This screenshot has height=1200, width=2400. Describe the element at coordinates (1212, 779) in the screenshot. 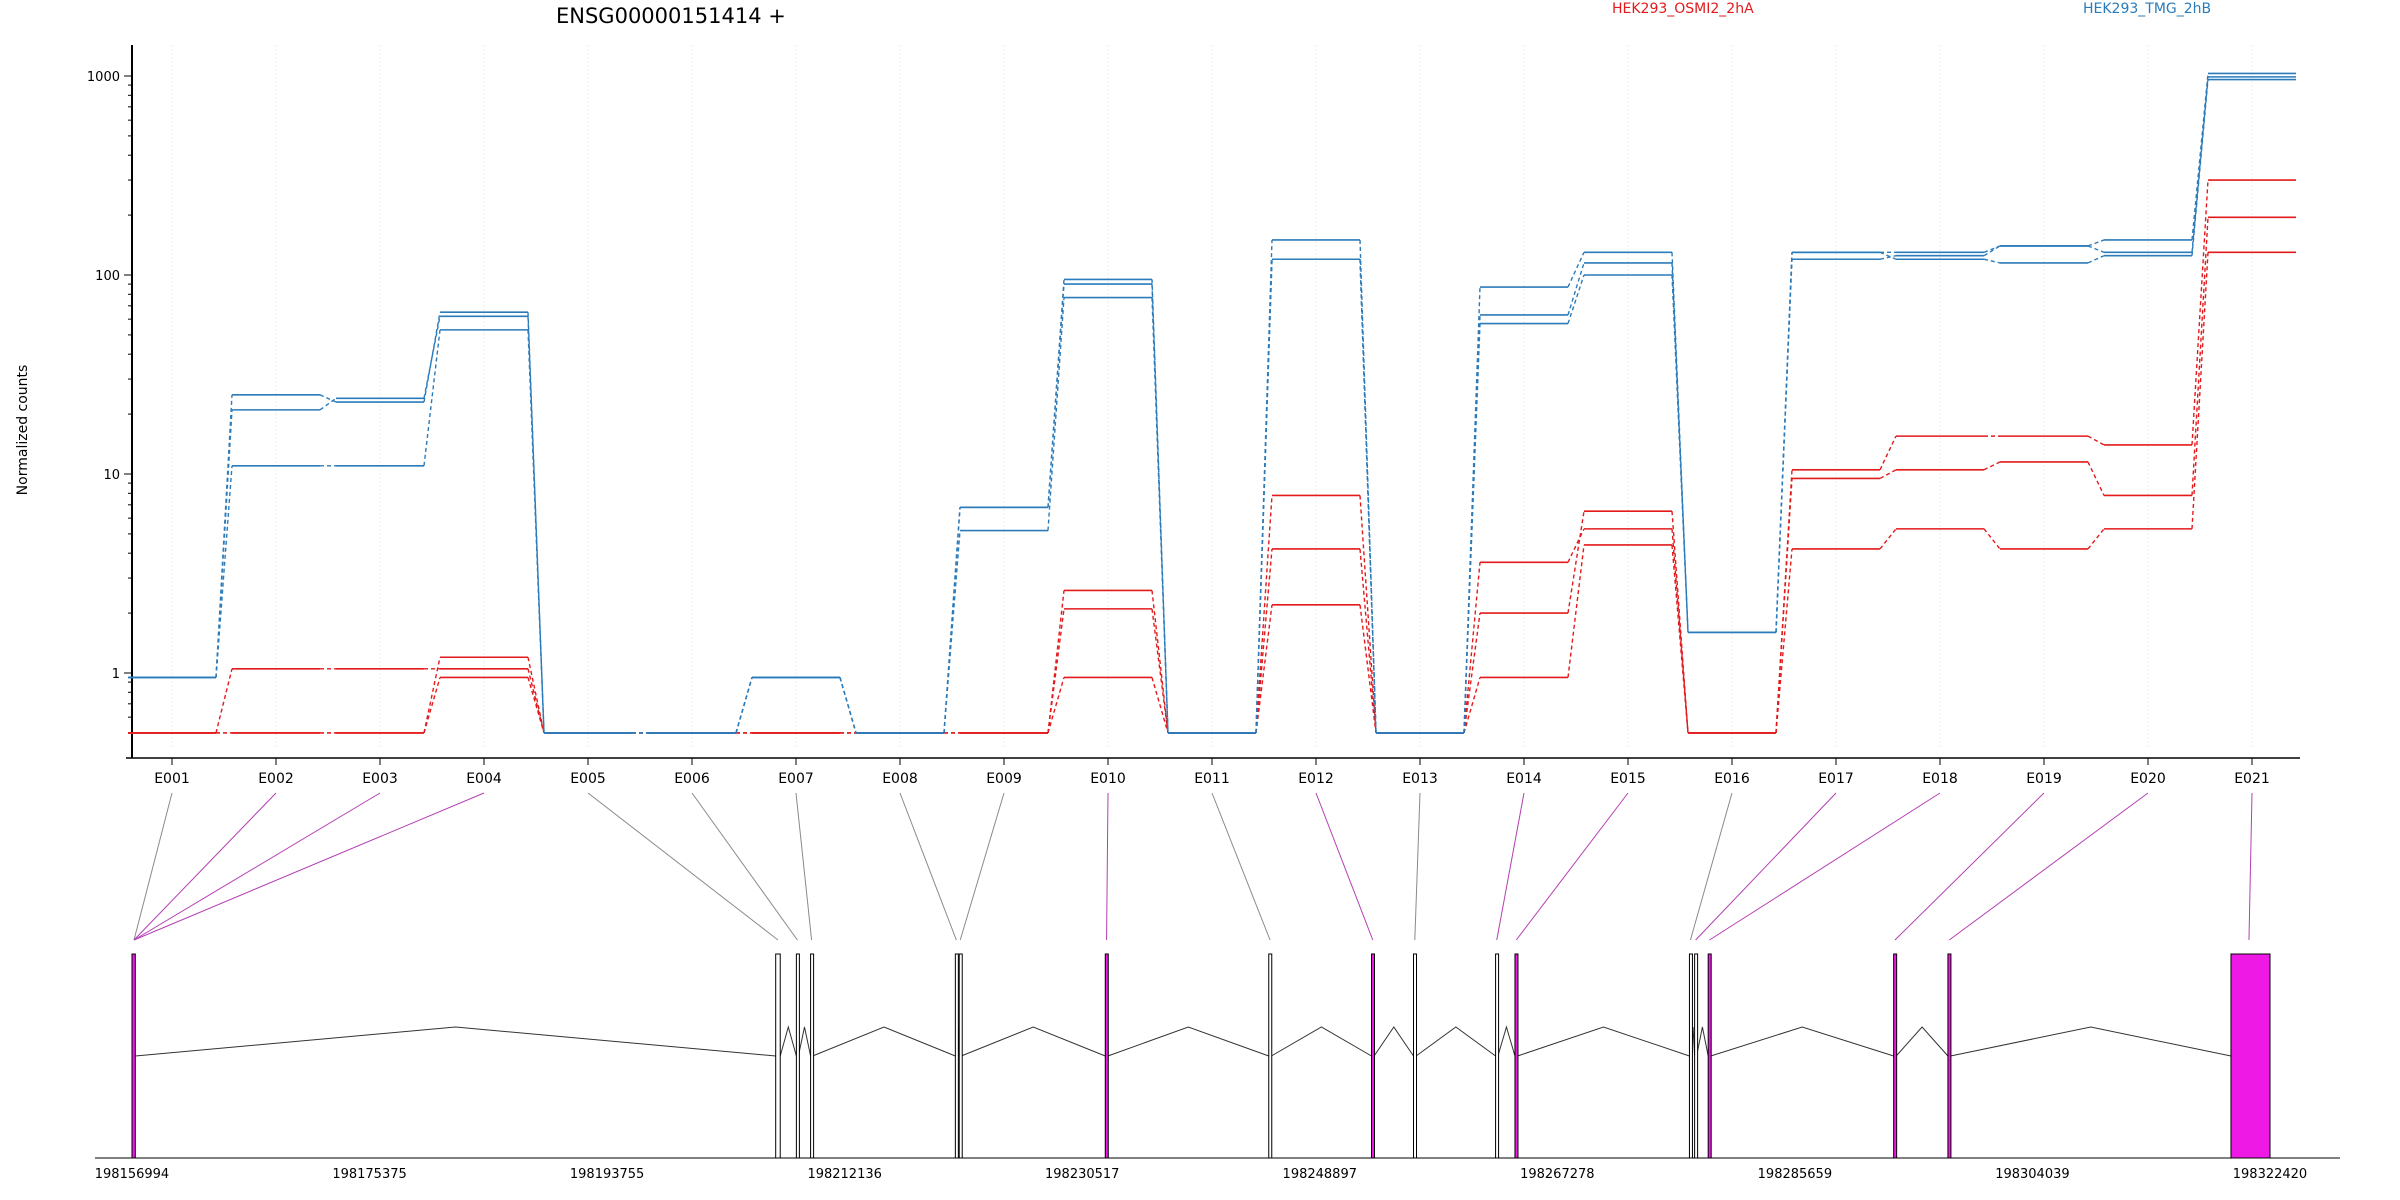

I see `exon-label-e011: E011` at that location.